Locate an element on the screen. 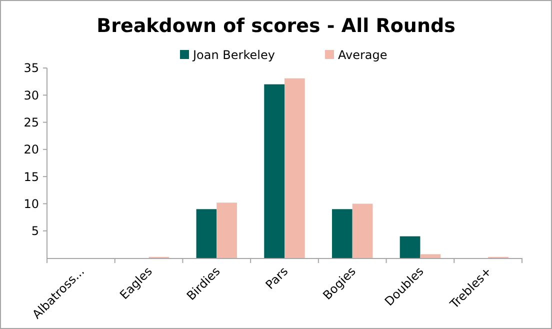 This screenshot has height=329, width=552. chart-title: Breakdown of scores - All Rounds is located at coordinates (276, 26).